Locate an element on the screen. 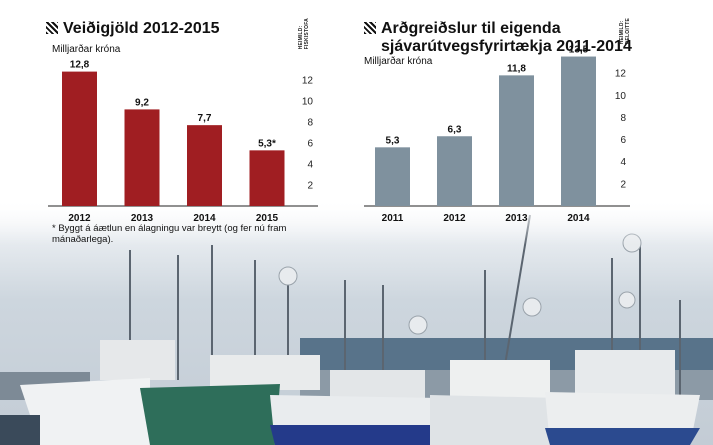 The width and height of the screenshot is (713, 445). bar-value-label: 7,7 is located at coordinates (205, 118).